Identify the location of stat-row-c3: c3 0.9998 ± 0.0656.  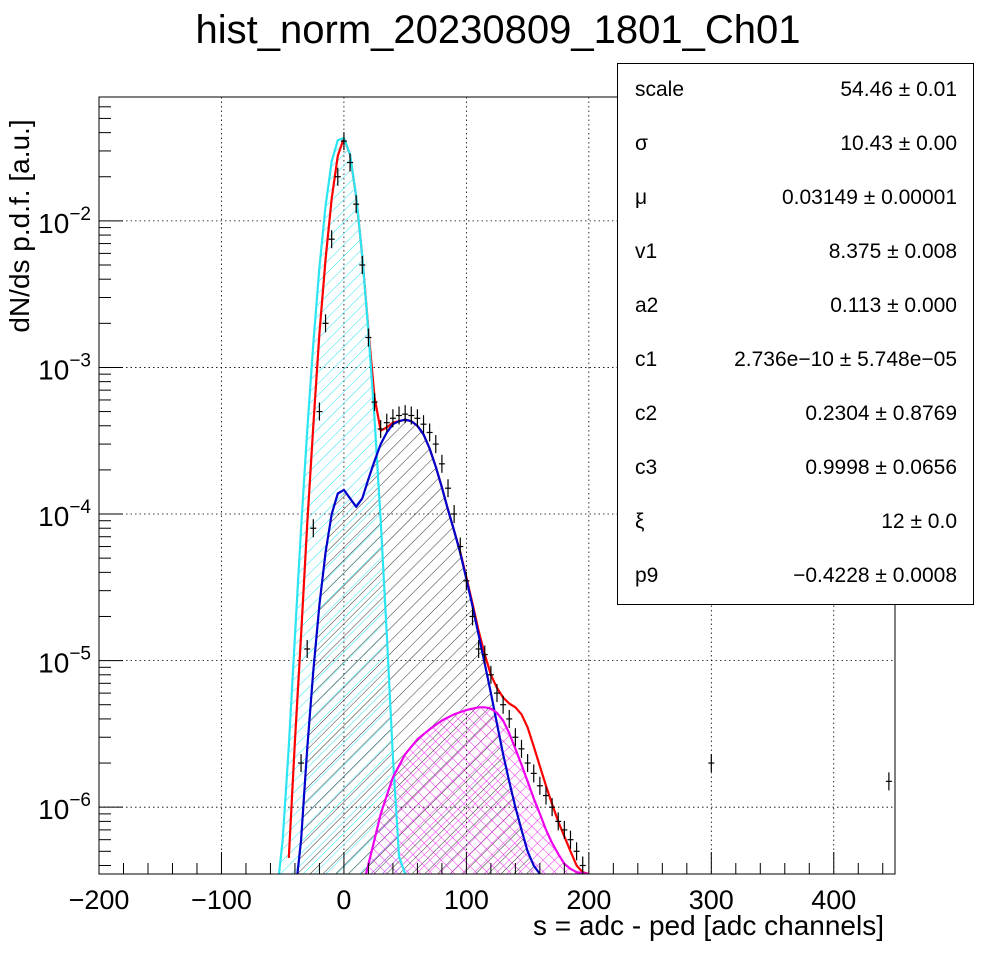
(795, 469).